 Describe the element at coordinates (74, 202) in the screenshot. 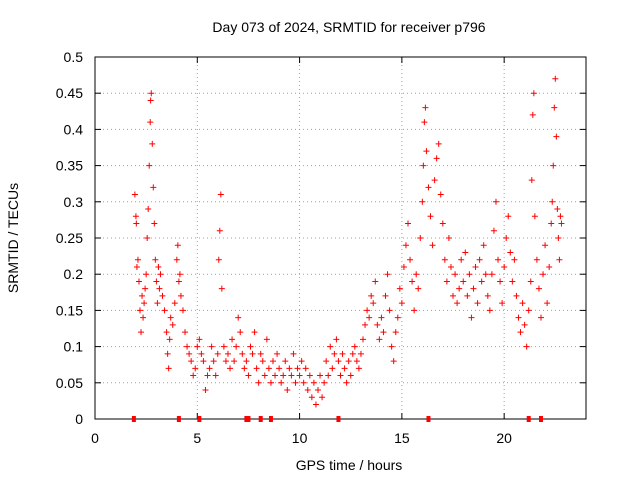

I see `y-tick-label: 0.3` at that location.